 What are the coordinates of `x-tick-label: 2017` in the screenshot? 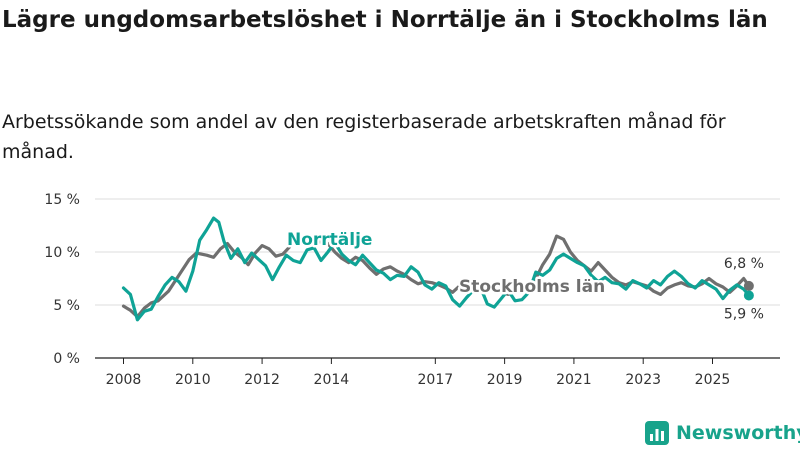 It's located at (436, 380).